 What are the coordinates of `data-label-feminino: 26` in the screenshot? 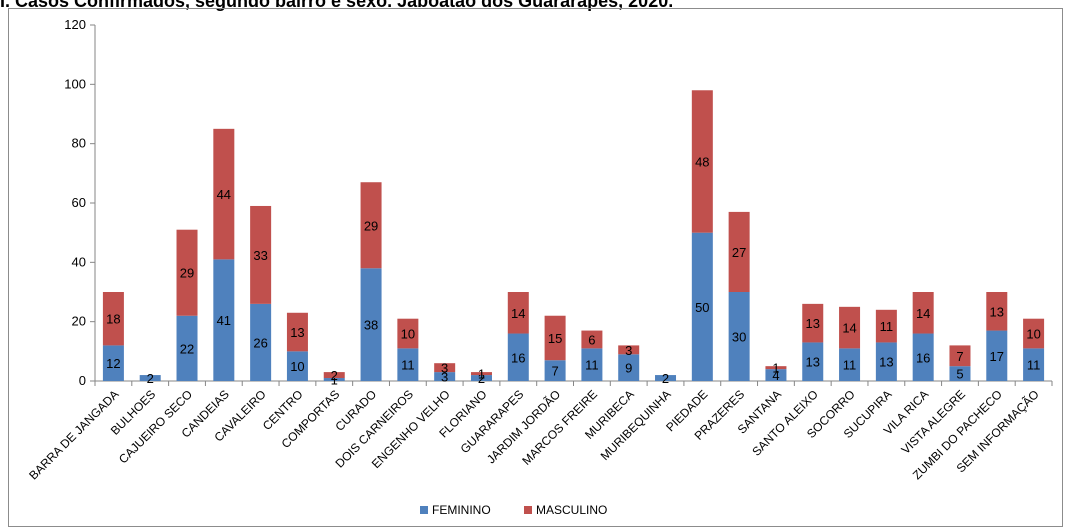 It's located at (260, 342).